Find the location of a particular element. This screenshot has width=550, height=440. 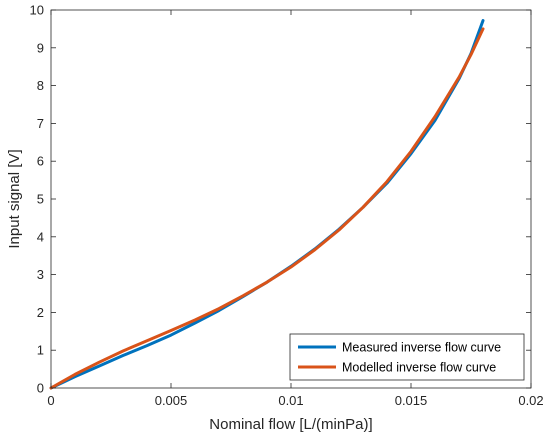

legend-box is located at coordinates (407, 357).